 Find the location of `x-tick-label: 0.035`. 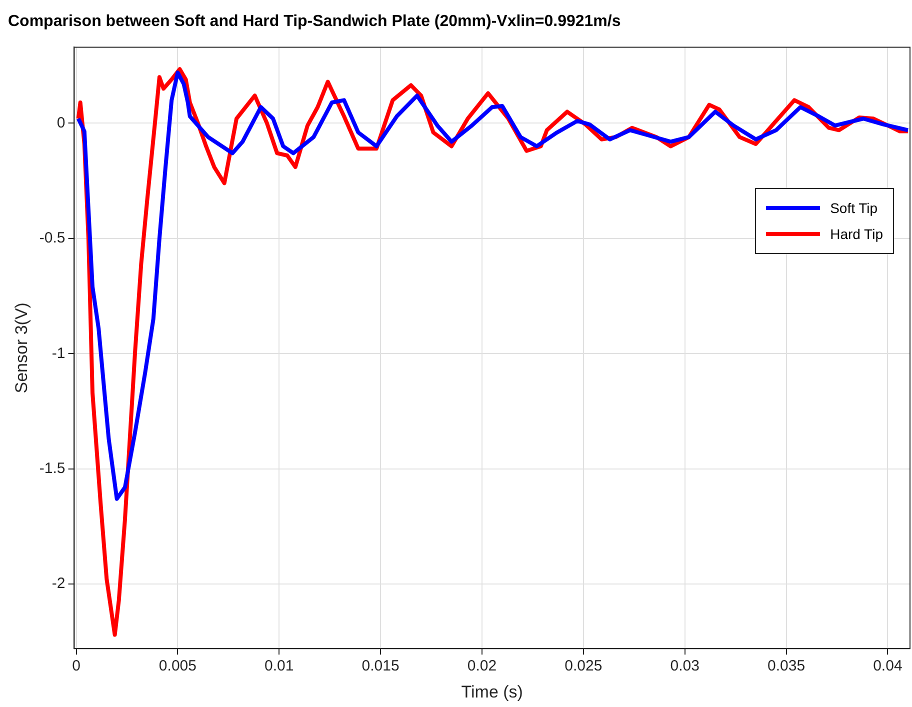

x-tick-label: 0.035 is located at coordinates (786, 666).